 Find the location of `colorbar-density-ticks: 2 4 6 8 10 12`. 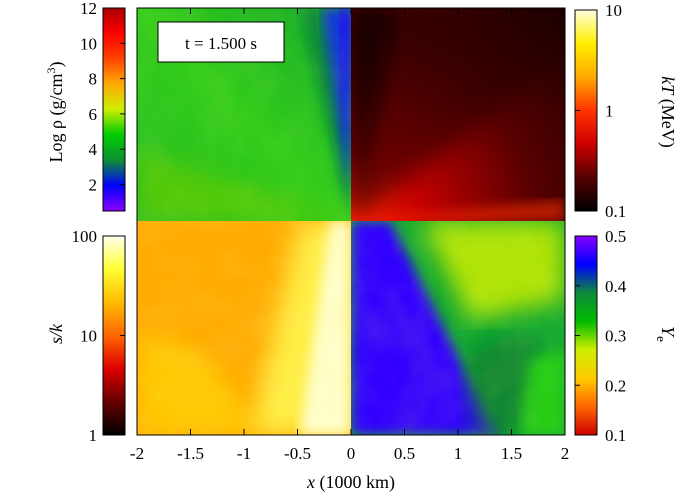

colorbar-density-ticks: 2 4 6 8 10 12 is located at coordinates (102, 97).